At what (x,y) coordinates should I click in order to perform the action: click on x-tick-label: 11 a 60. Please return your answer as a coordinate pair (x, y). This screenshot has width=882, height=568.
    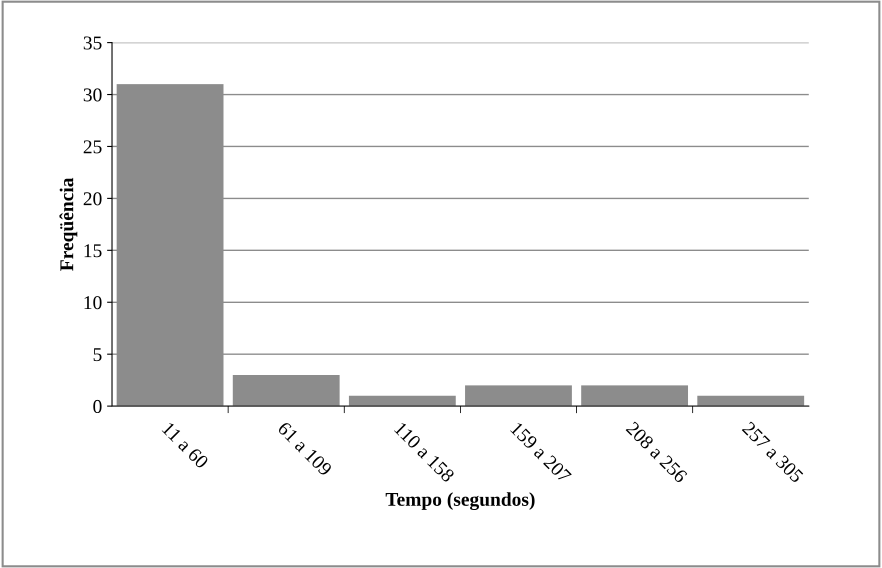
    Looking at the image, I should click on (186, 446).